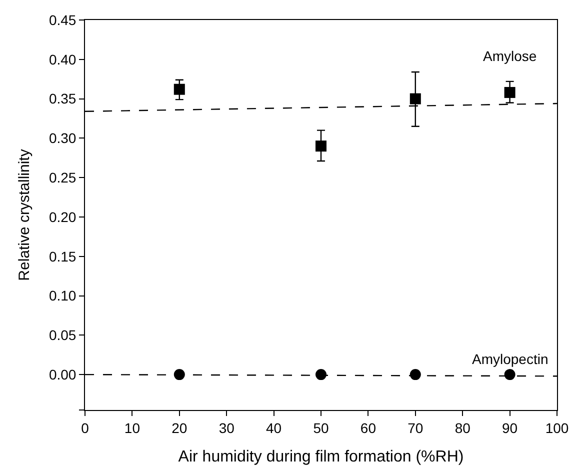 This screenshot has height=475, width=581. What do you see at coordinates (557, 428) in the screenshot?
I see `x-tick-label: 100` at bounding box center [557, 428].